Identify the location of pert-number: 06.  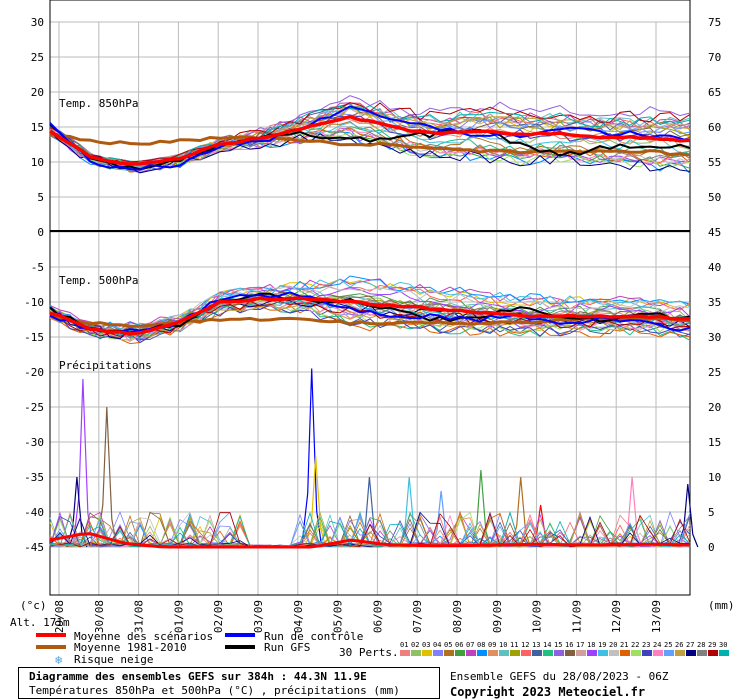
(459, 645).